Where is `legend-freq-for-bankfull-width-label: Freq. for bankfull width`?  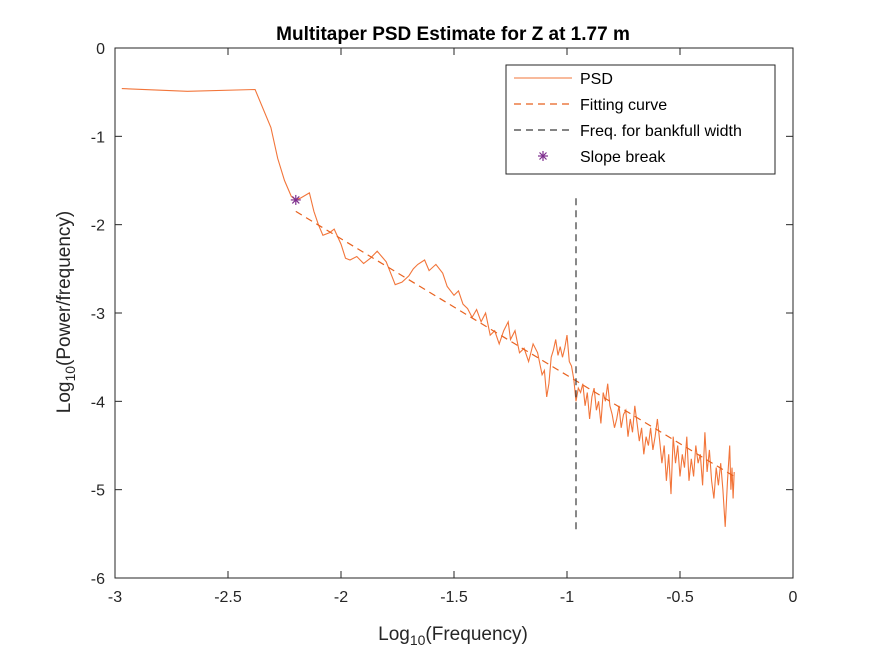 legend-freq-for-bankfull-width-label: Freq. for bankfull width is located at coordinates (661, 131).